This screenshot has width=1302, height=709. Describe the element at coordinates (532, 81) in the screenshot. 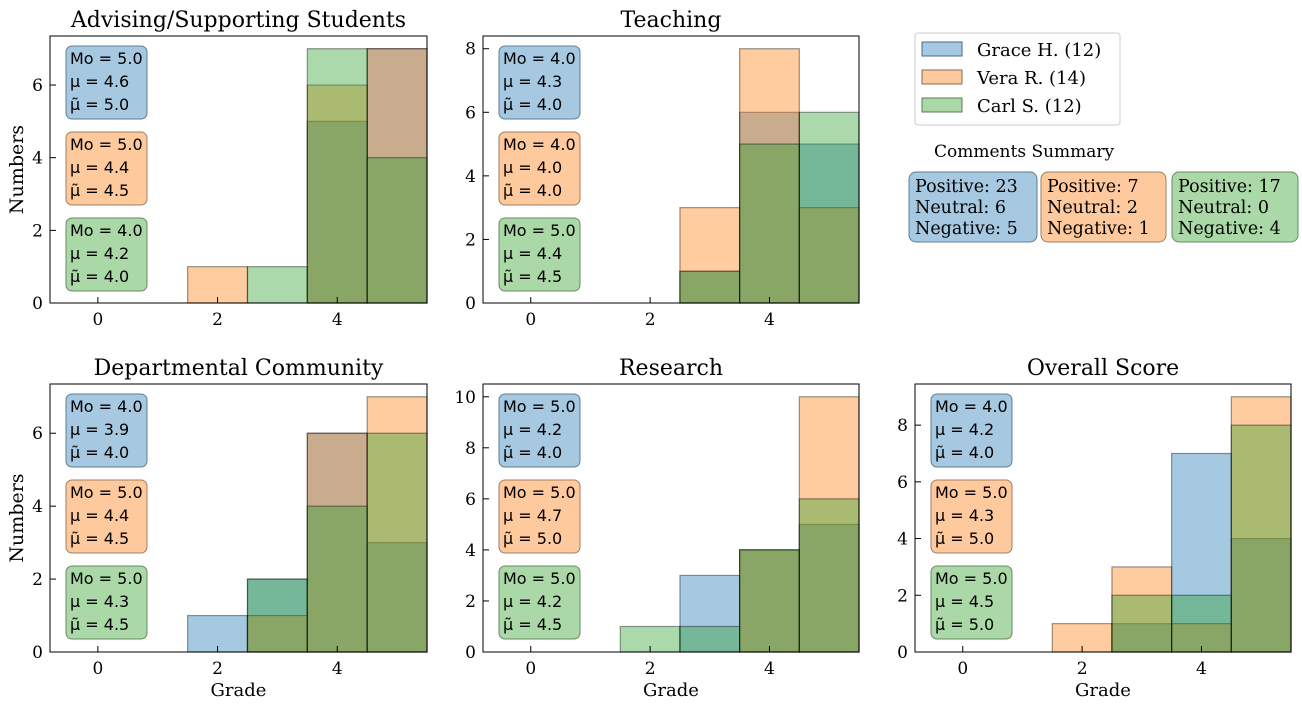

I see `stats-line: μ = 4.3` at that location.